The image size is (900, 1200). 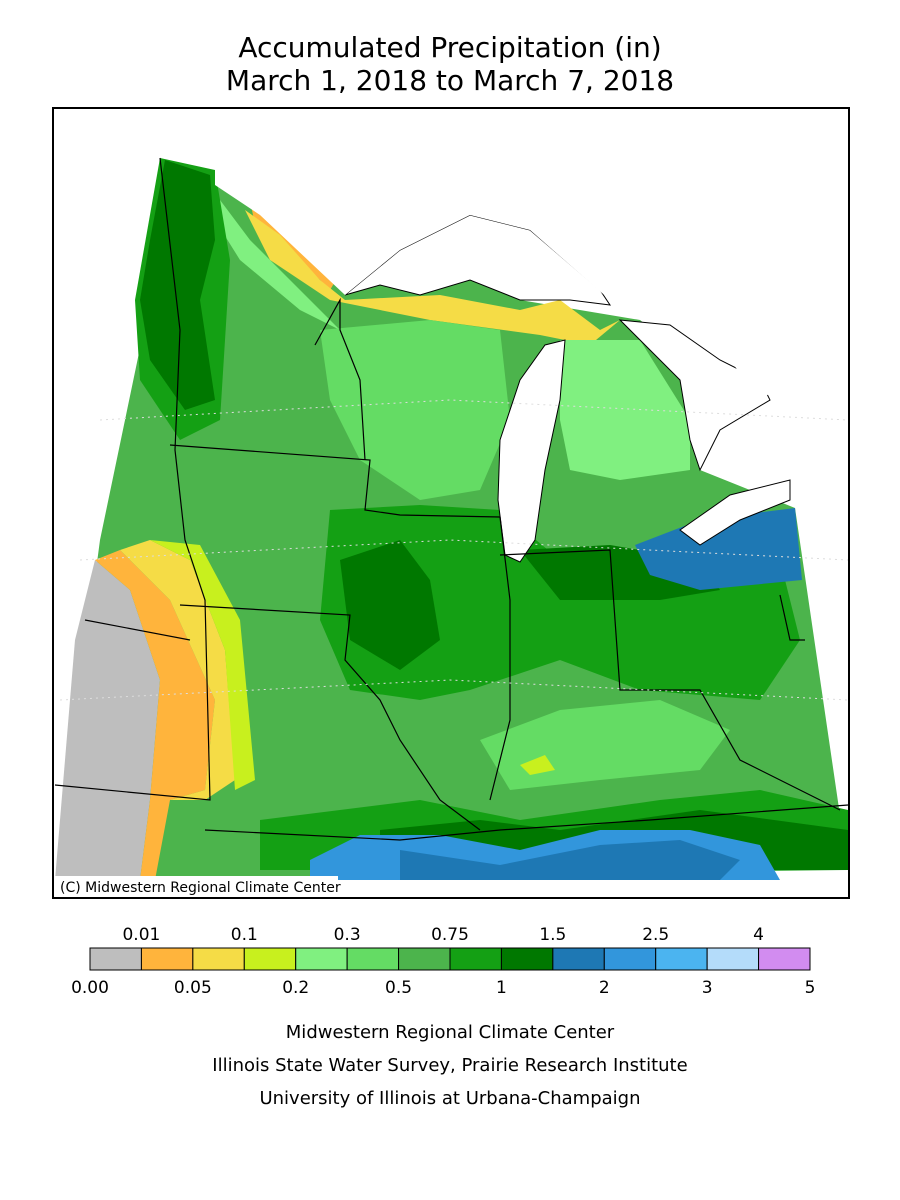 I want to click on region-darkest-west, so click(x=177, y=285).